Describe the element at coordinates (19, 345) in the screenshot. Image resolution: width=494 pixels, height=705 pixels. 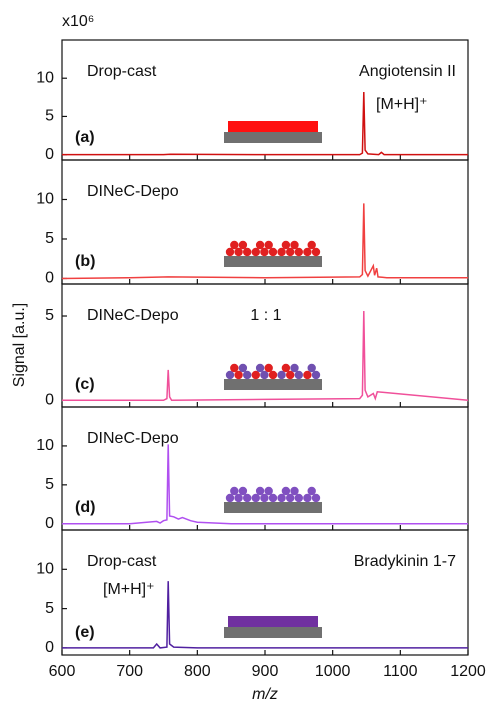
I see `y-axis-label: Signal [a.u.]` at that location.